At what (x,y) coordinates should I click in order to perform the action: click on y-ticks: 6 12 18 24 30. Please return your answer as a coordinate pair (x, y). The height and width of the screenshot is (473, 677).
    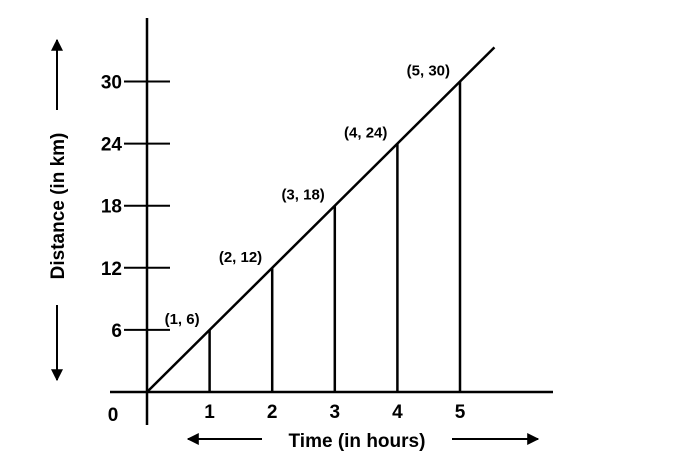
    Looking at the image, I should click on (135, 207).